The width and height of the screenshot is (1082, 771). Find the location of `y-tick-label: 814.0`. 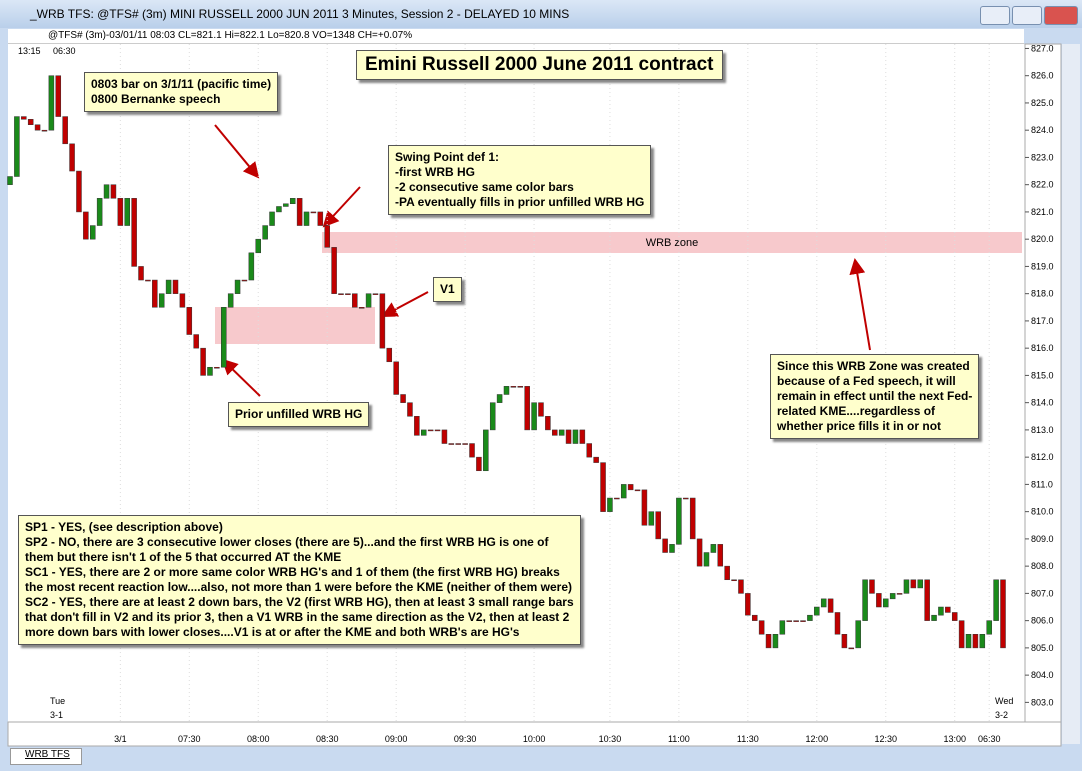

y-tick-label: 814.0 is located at coordinates (1042, 403).